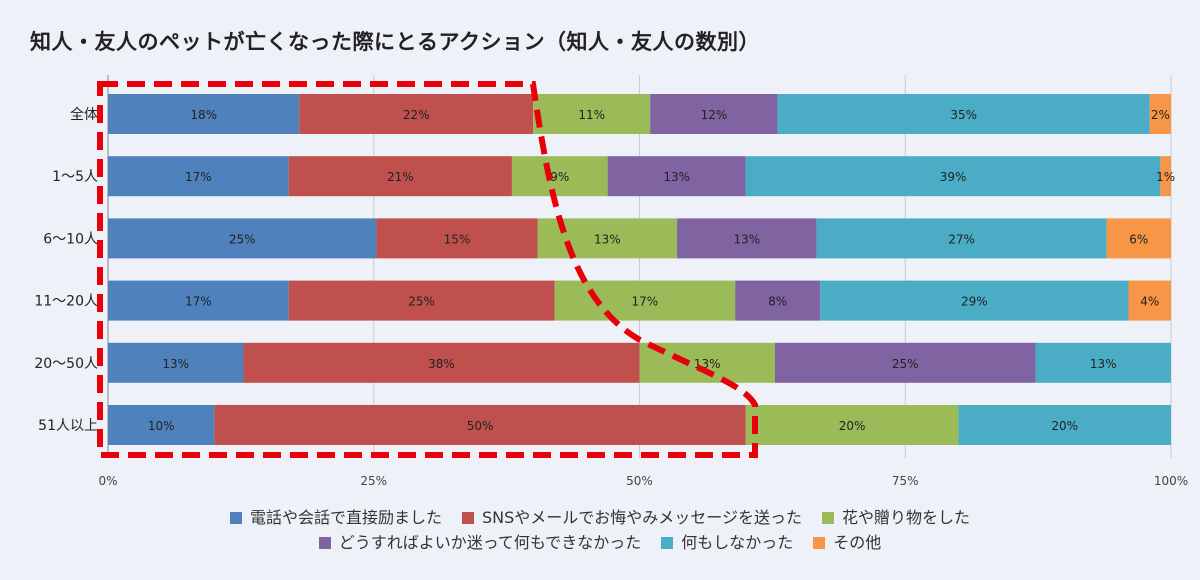 The width and height of the screenshot is (1200, 580). I want to click on x-tick-label: 0%, so click(107, 481).